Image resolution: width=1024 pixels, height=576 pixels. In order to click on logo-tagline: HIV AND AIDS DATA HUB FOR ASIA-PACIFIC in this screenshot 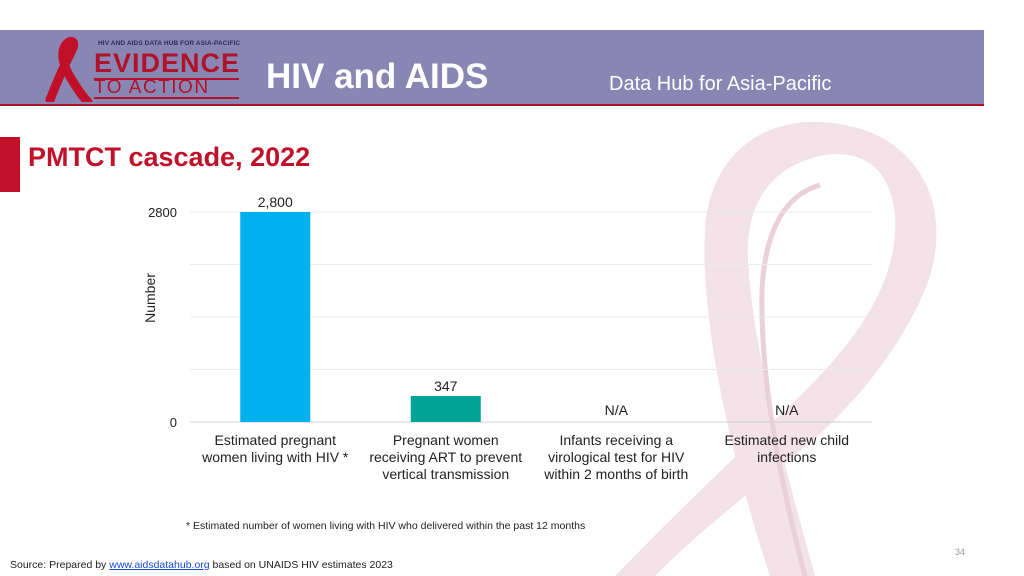, I will do `click(169, 43)`.